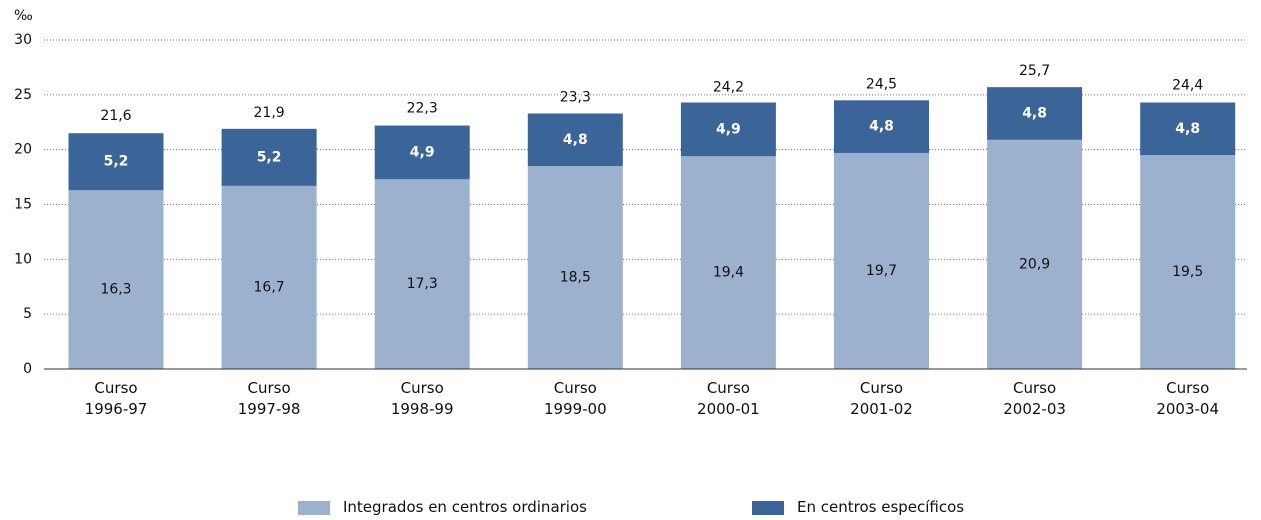 The height and width of the screenshot is (520, 1261). What do you see at coordinates (269, 113) in the screenshot?
I see `total-label: 21,9` at bounding box center [269, 113].